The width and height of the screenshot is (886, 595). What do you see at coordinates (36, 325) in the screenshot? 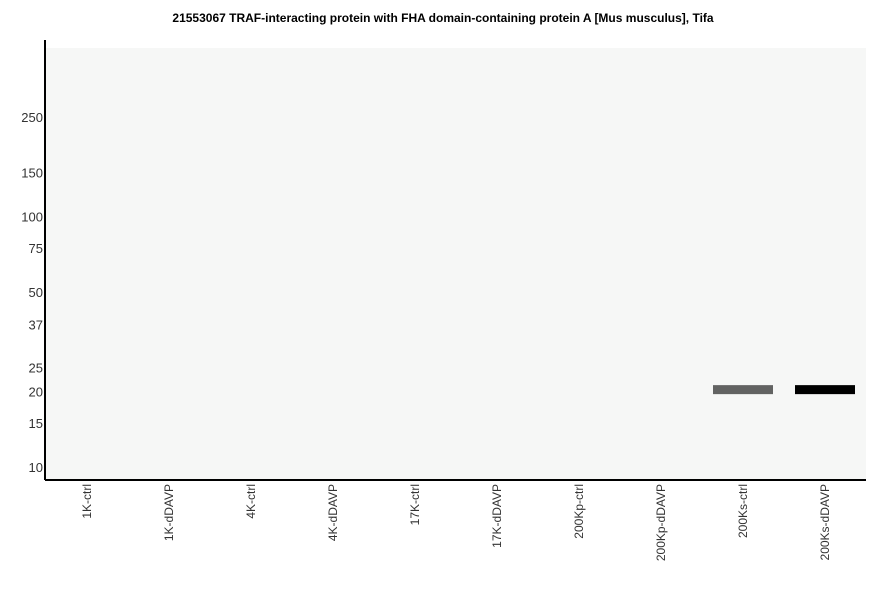
I see `y-tick-label: 37` at bounding box center [36, 325].